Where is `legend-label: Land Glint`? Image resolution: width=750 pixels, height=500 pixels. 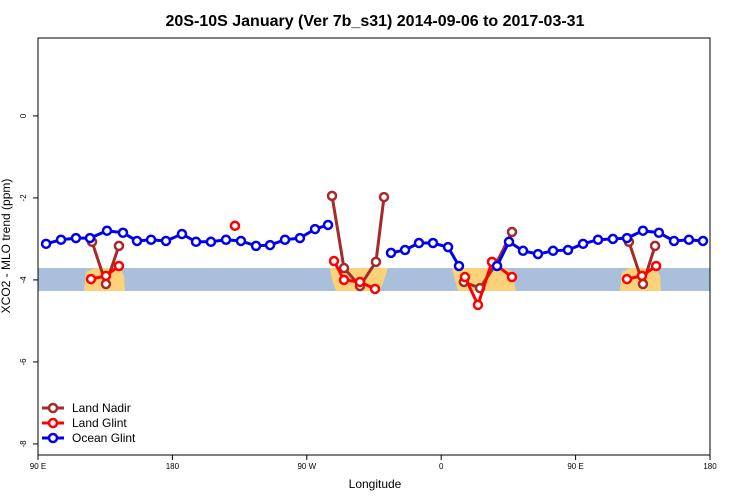 legend-label: Land Glint is located at coordinates (99, 423).